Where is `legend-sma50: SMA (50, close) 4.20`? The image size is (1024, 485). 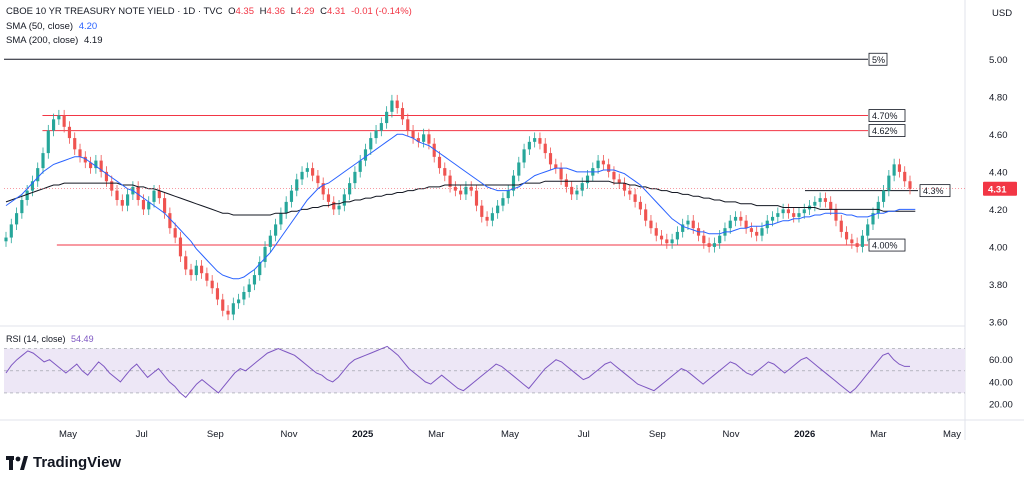
legend-sma50: SMA (50, close) 4.20 is located at coordinates (51, 26).